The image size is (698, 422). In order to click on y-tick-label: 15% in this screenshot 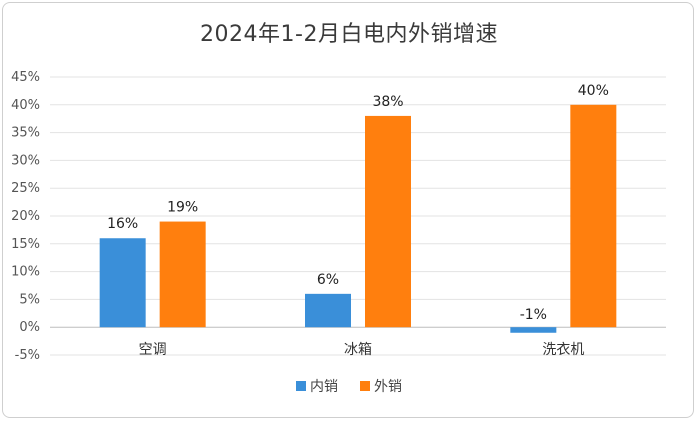, I will do `click(25, 244)`.